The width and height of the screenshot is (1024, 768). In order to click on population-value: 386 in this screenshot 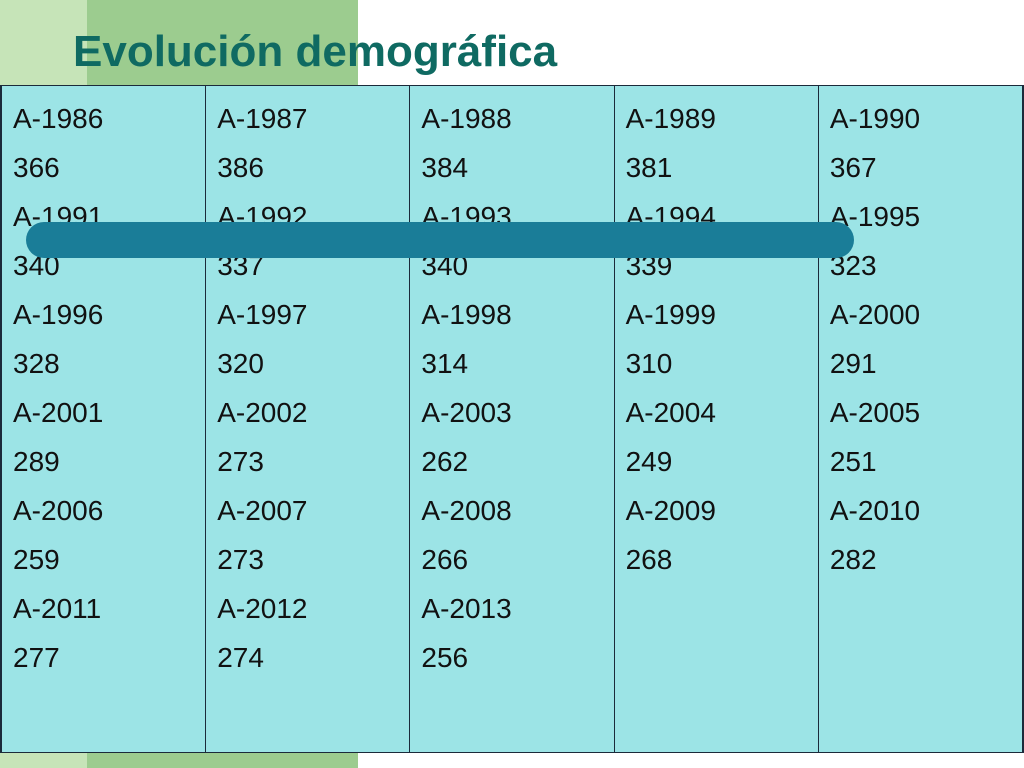, I will do `click(240, 167)`.